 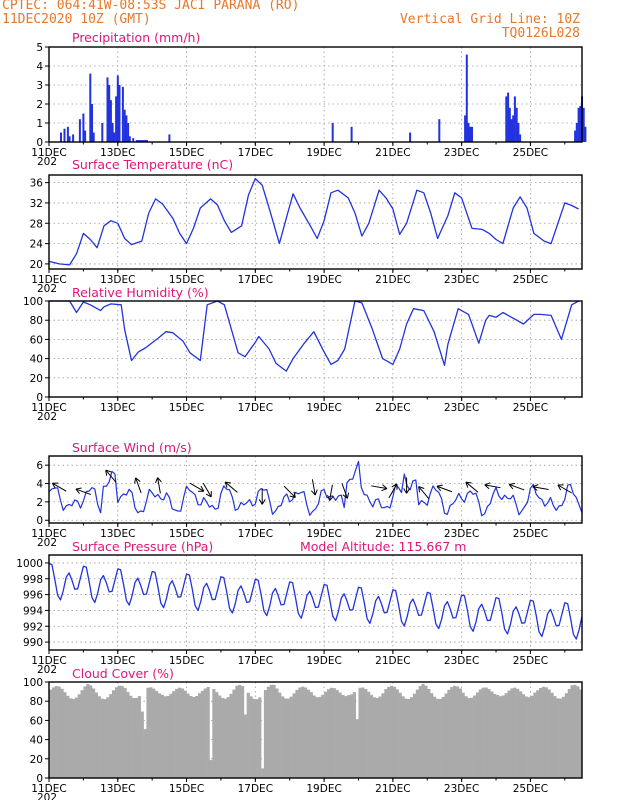 I want to click on wind-xtick-label: 23DEC, so click(x=461, y=534).